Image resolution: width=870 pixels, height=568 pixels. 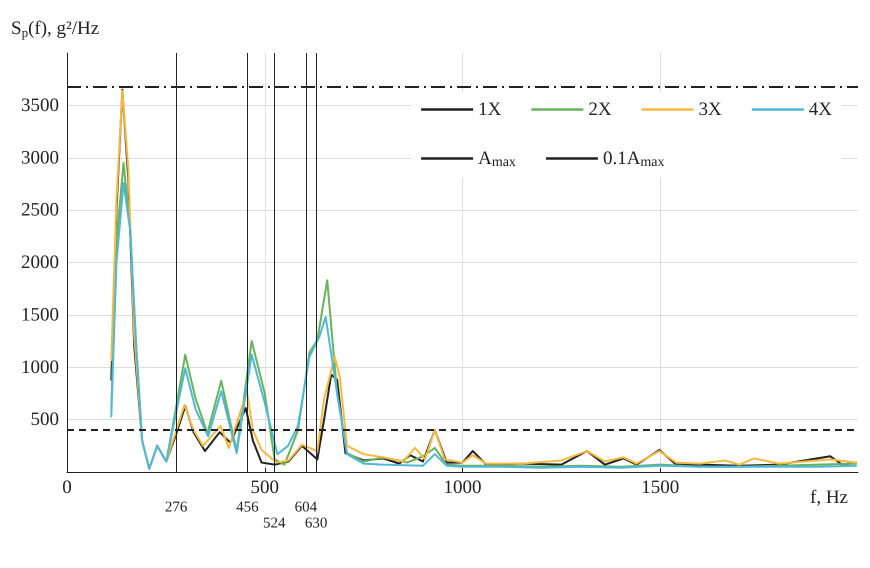 What do you see at coordinates (829, 497) in the screenshot?
I see `x-axis-title: f, Hz` at bounding box center [829, 497].